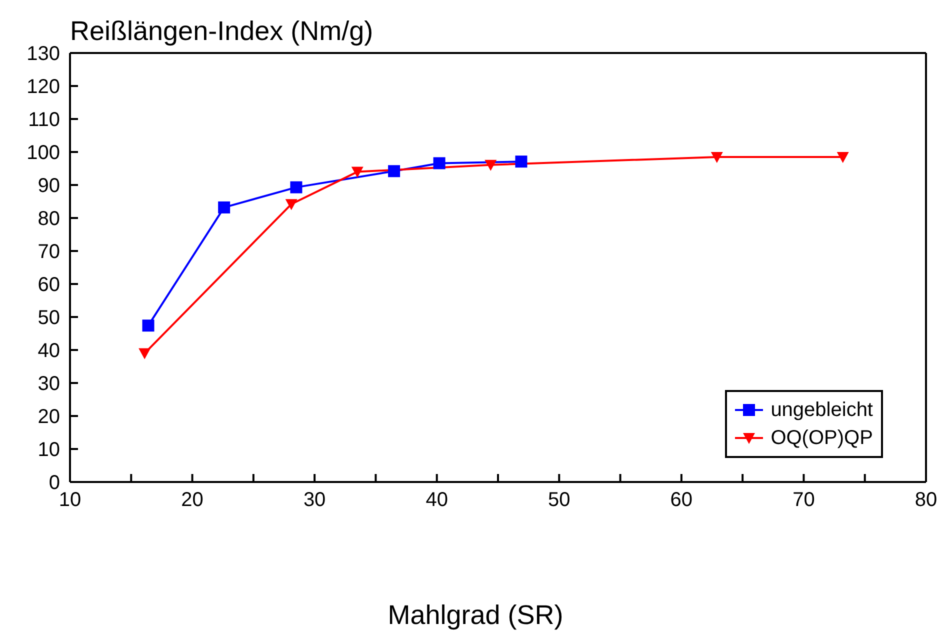  I want to click on y-tick-label: 40, so click(49, 351).